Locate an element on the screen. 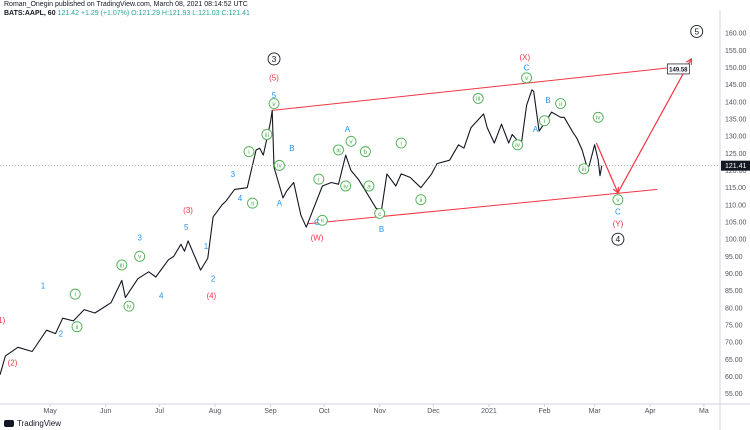 The height and width of the screenshot is (430, 750). y-tick-label: 85.00 is located at coordinates (734, 291).